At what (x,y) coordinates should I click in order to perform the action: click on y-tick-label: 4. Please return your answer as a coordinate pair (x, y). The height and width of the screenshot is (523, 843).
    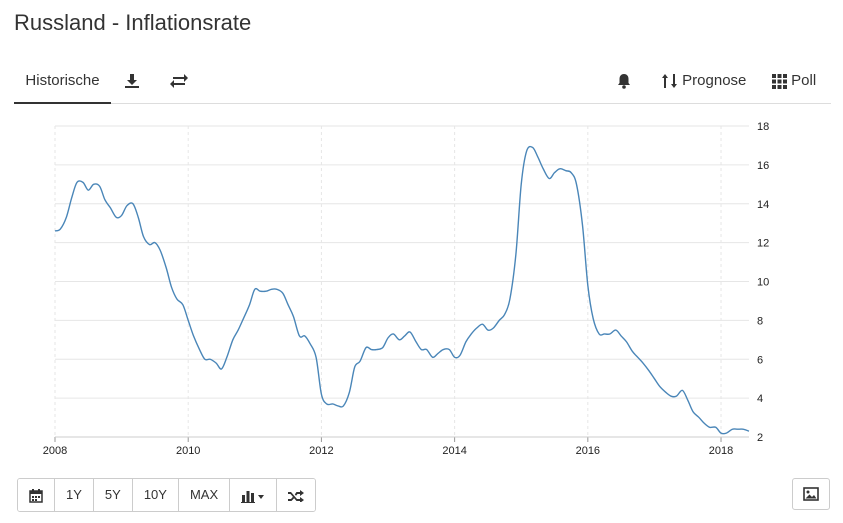
    Looking at the image, I should click on (760, 399).